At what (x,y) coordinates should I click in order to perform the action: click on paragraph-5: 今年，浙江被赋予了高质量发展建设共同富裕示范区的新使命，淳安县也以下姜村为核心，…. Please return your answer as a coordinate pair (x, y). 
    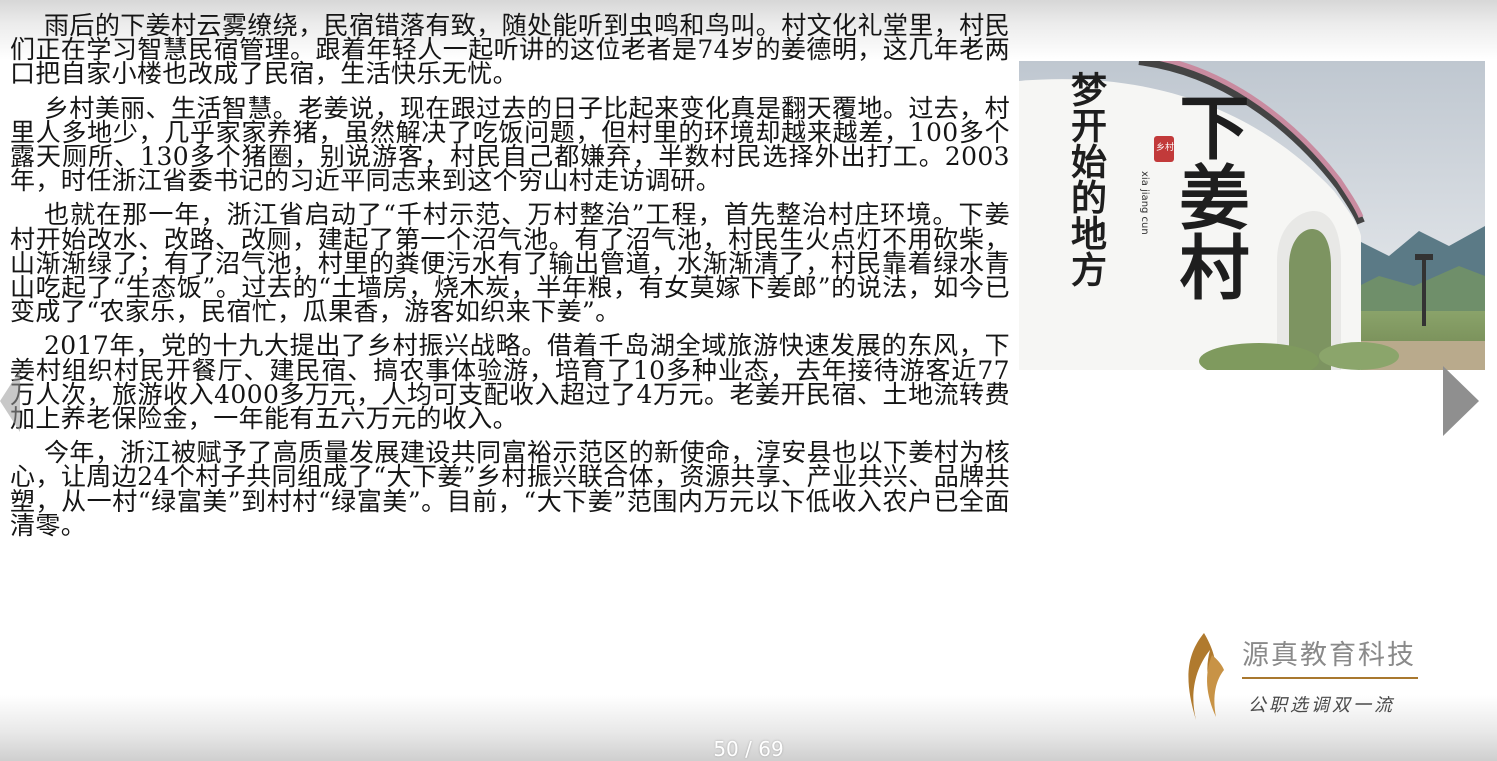
    Looking at the image, I should click on (510, 489).